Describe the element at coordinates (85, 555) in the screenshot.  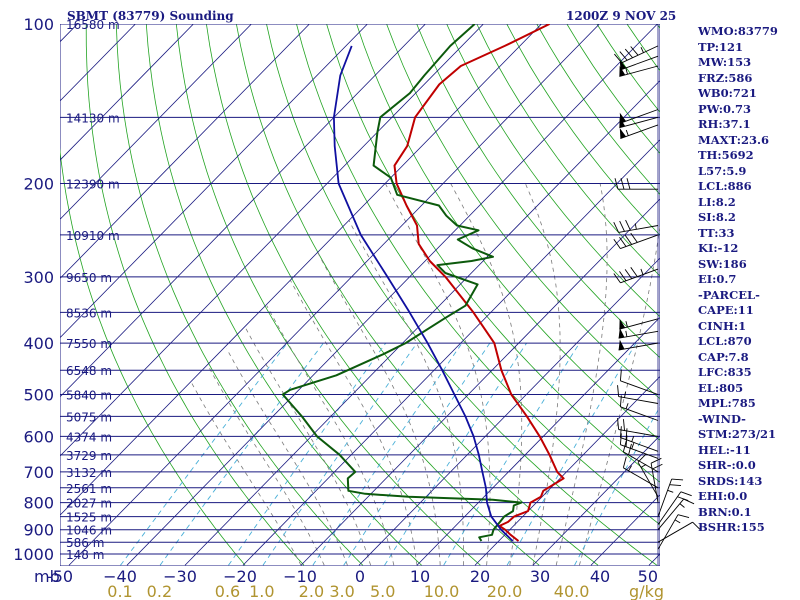
I see `height-label: 148 m` at that location.